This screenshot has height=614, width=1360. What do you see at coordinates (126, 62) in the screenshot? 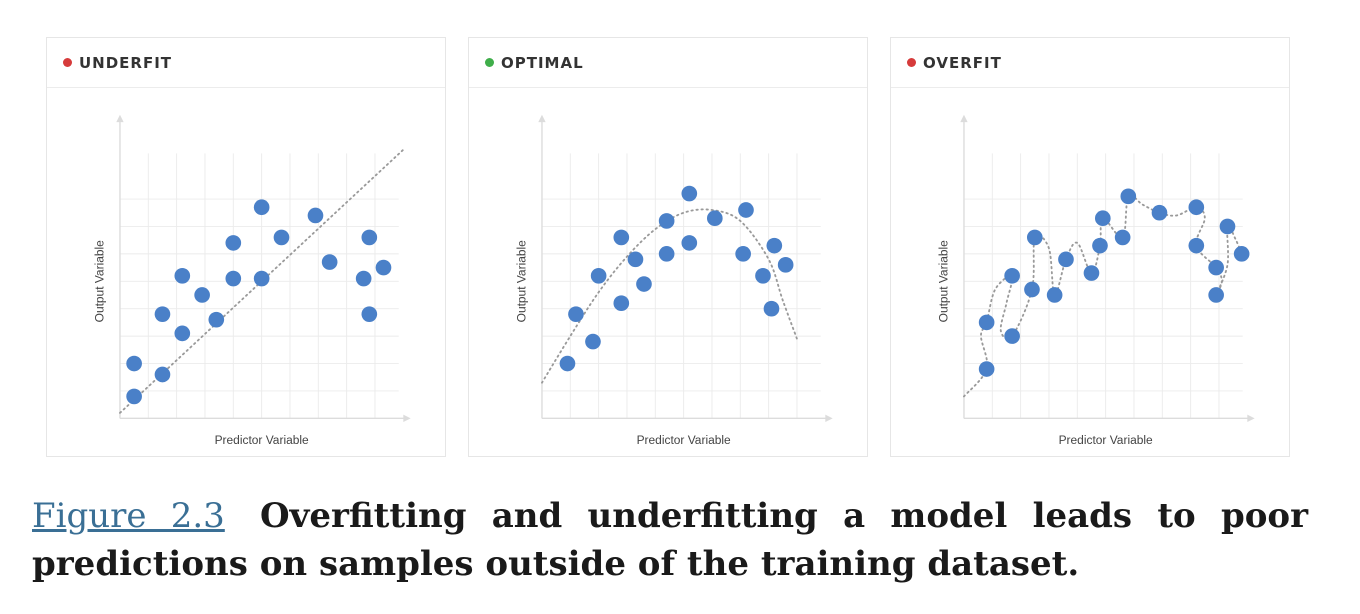
I see `panel-title: UNDERFIT` at bounding box center [126, 62].